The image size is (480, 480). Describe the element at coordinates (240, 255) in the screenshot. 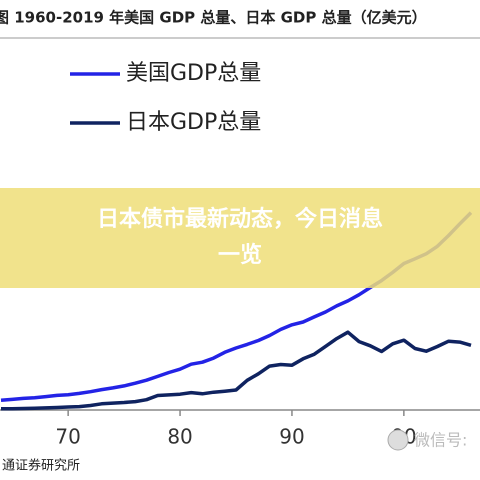

I see `banner-line: 一览` at that location.